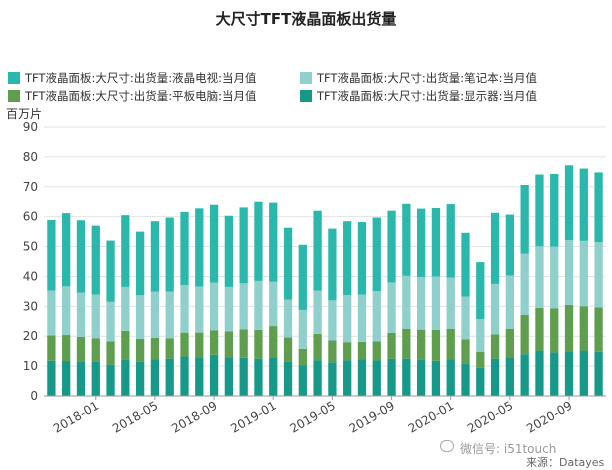  What do you see at coordinates (30, 306) in the screenshot?
I see `y-tick-label: 30` at bounding box center [30, 306].